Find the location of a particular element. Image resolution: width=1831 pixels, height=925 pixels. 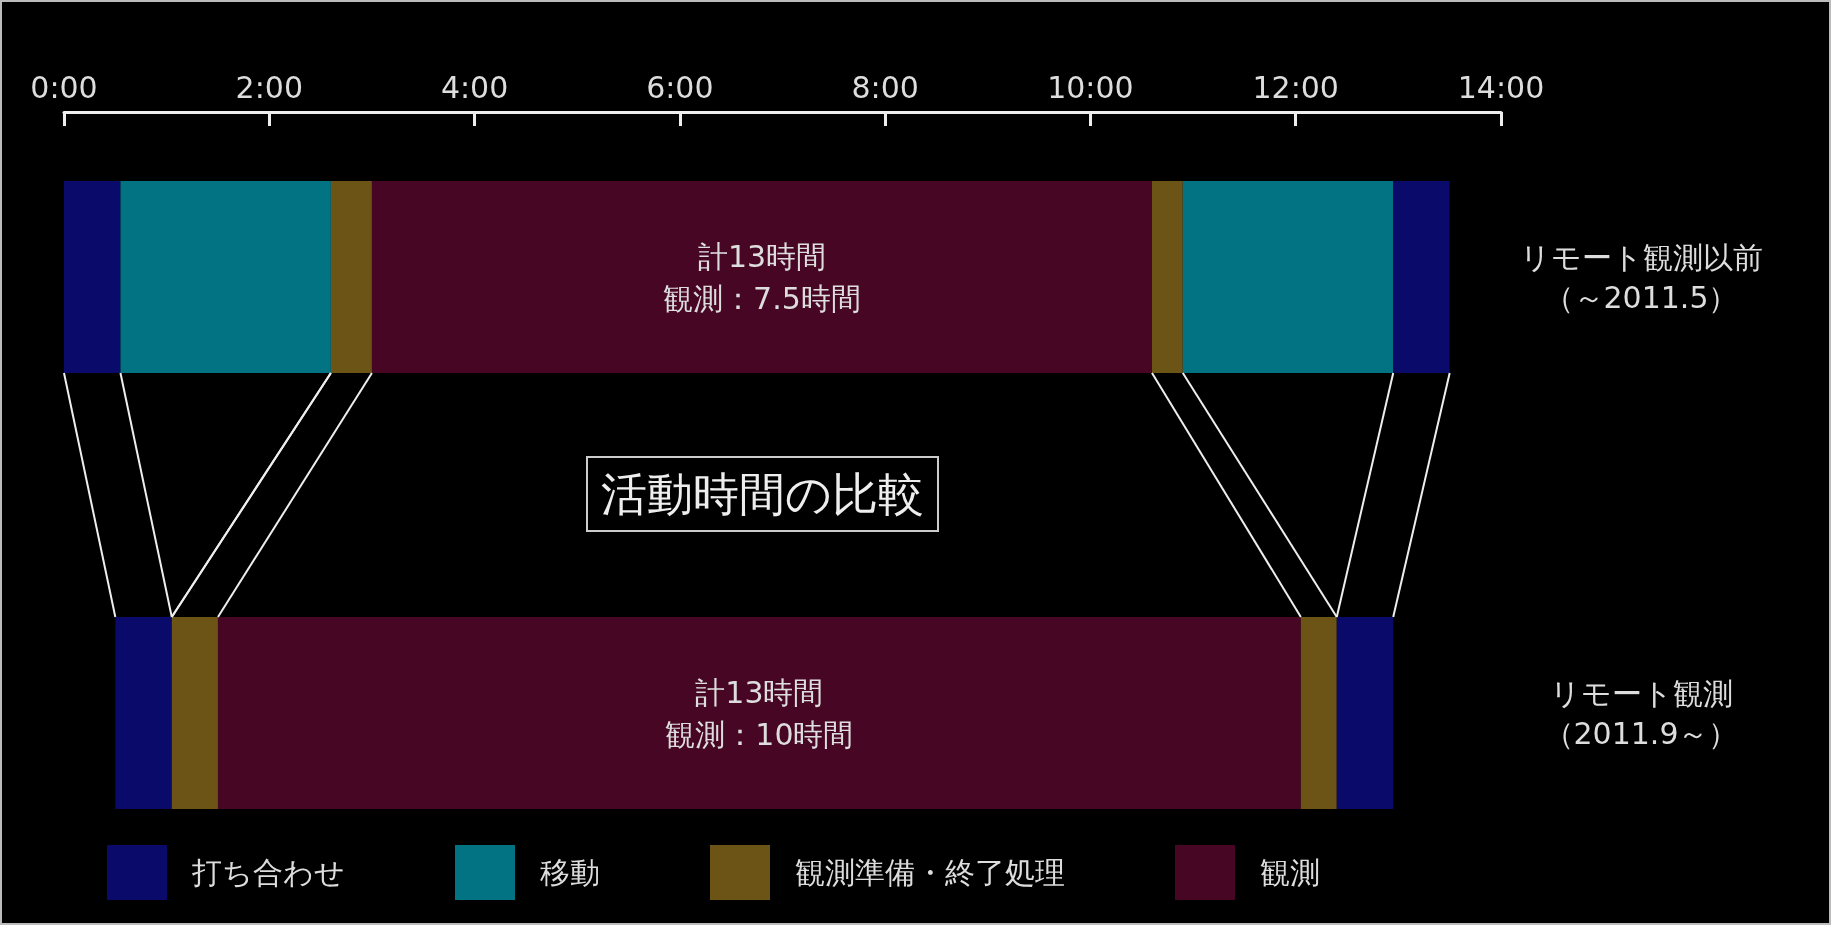

x-tick-label: 8:00 is located at coordinates (885, 87).